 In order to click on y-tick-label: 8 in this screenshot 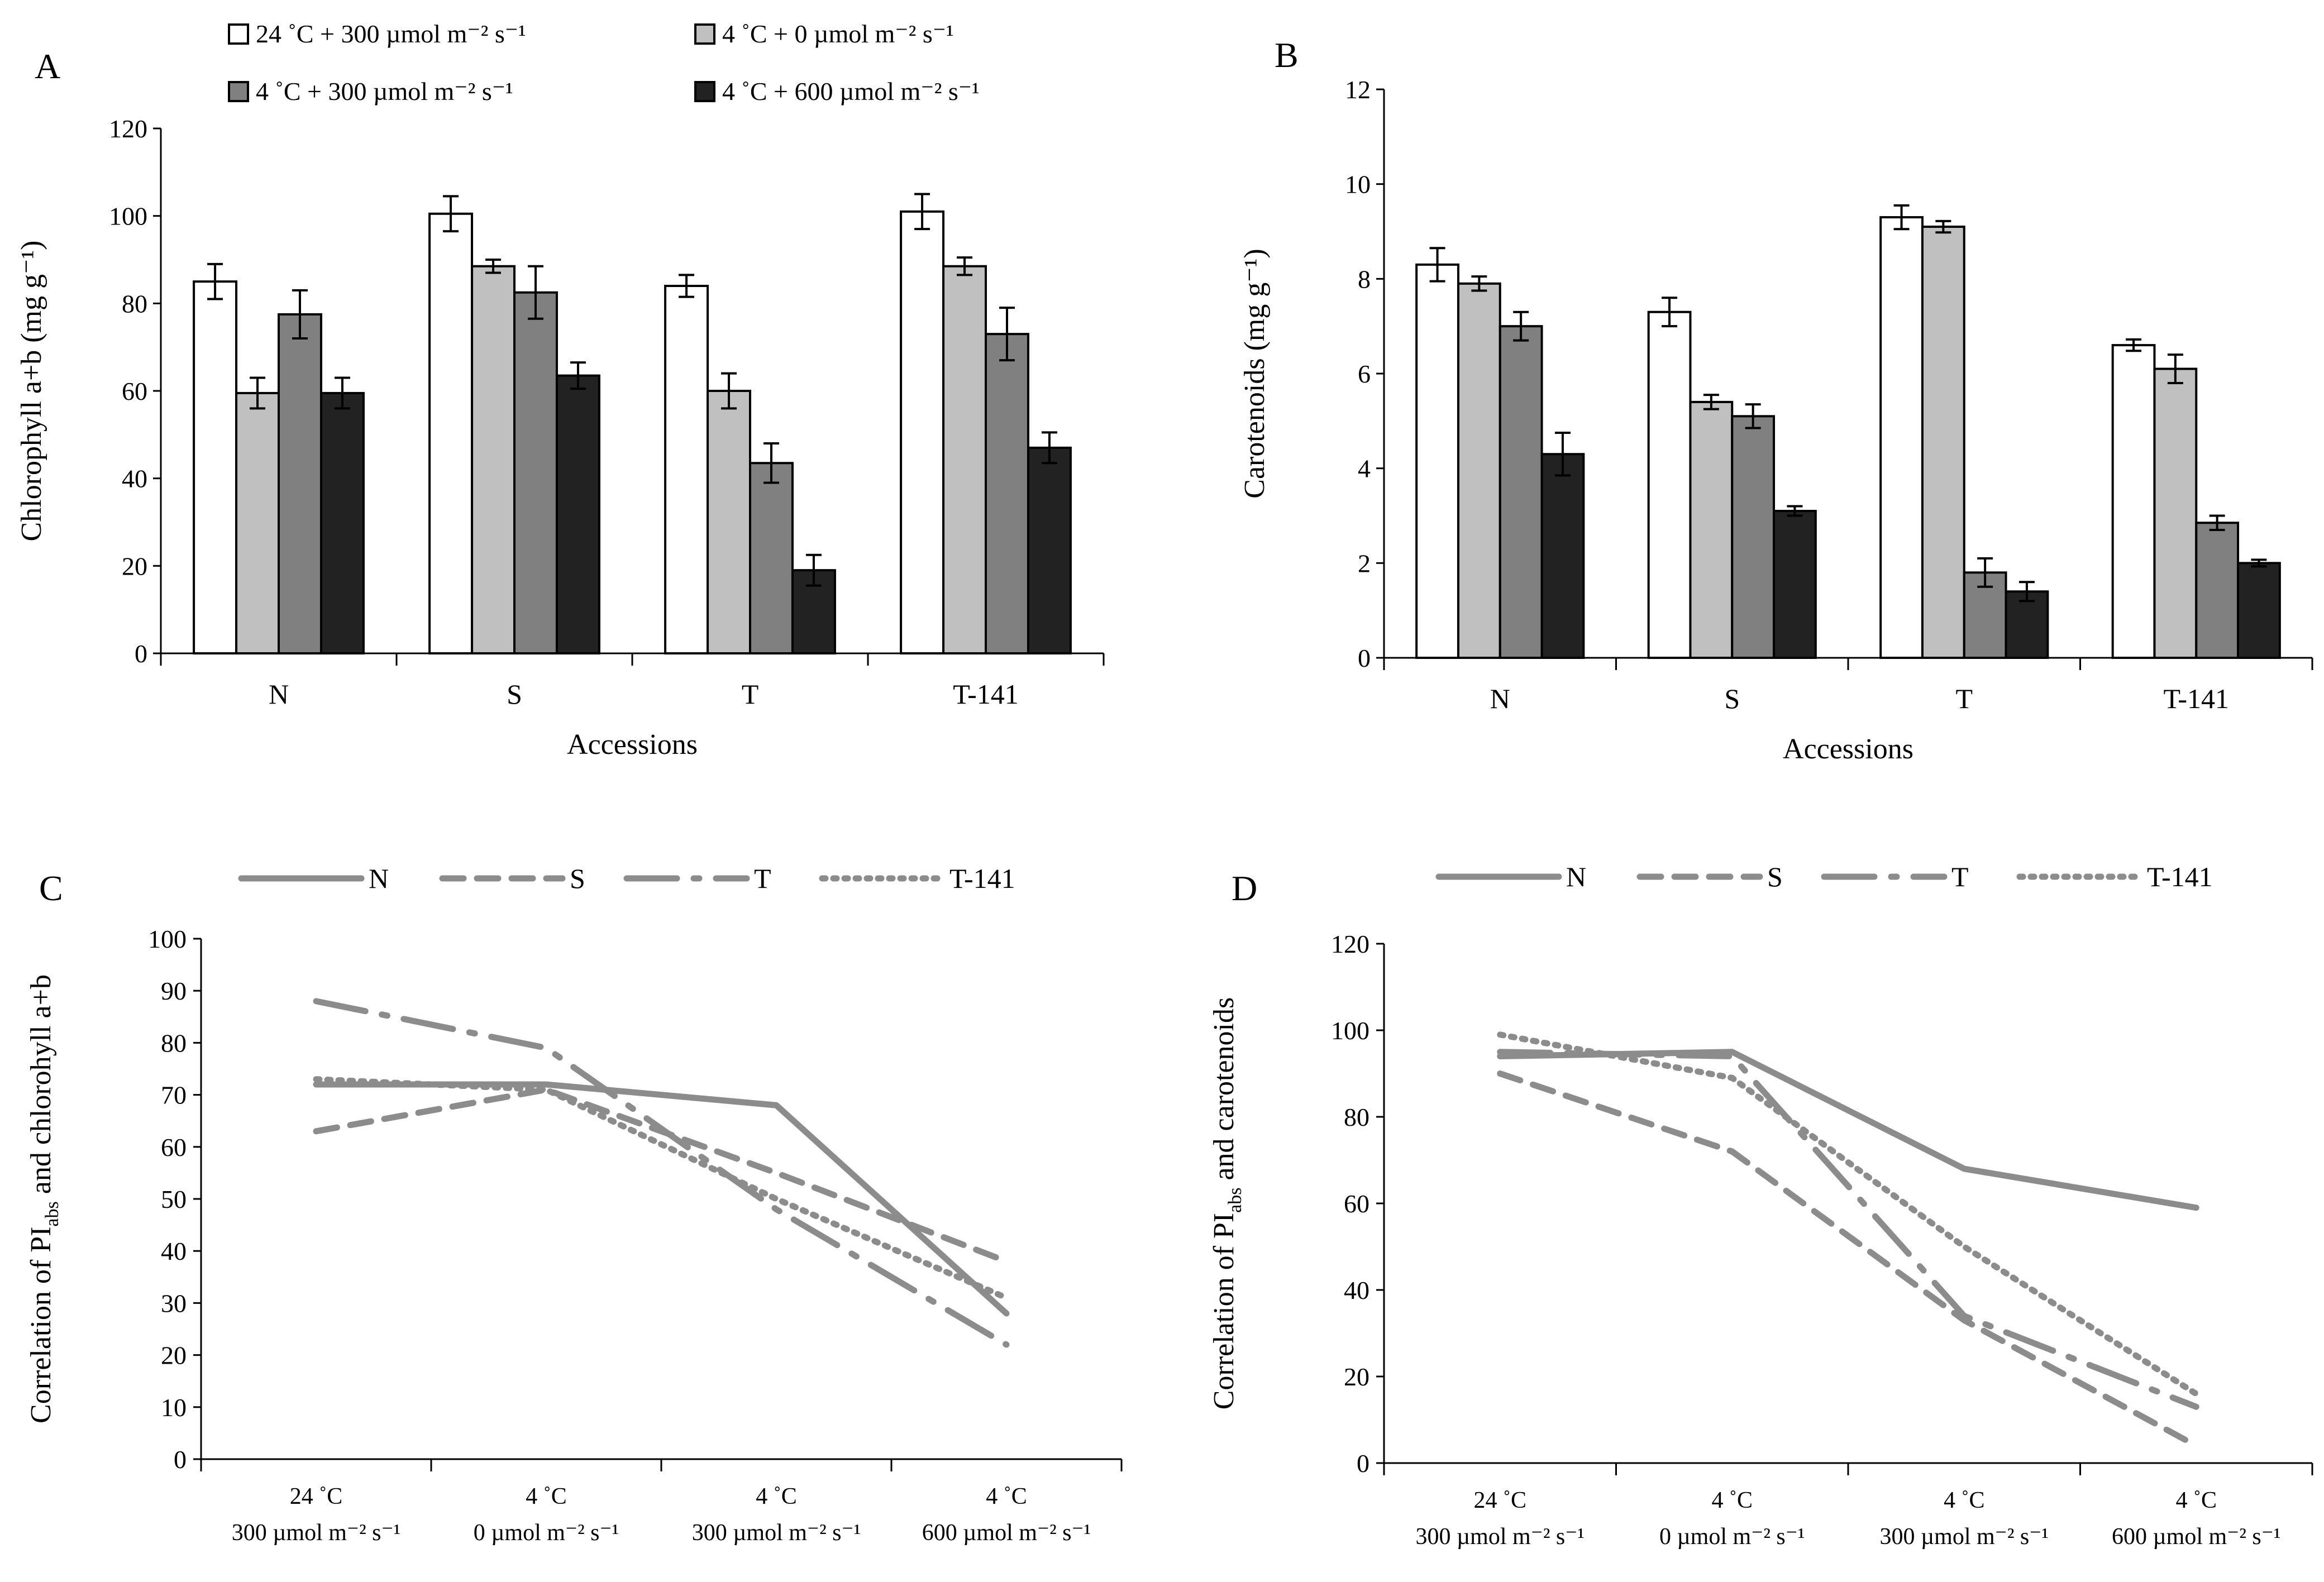, I will do `click(1364, 279)`.